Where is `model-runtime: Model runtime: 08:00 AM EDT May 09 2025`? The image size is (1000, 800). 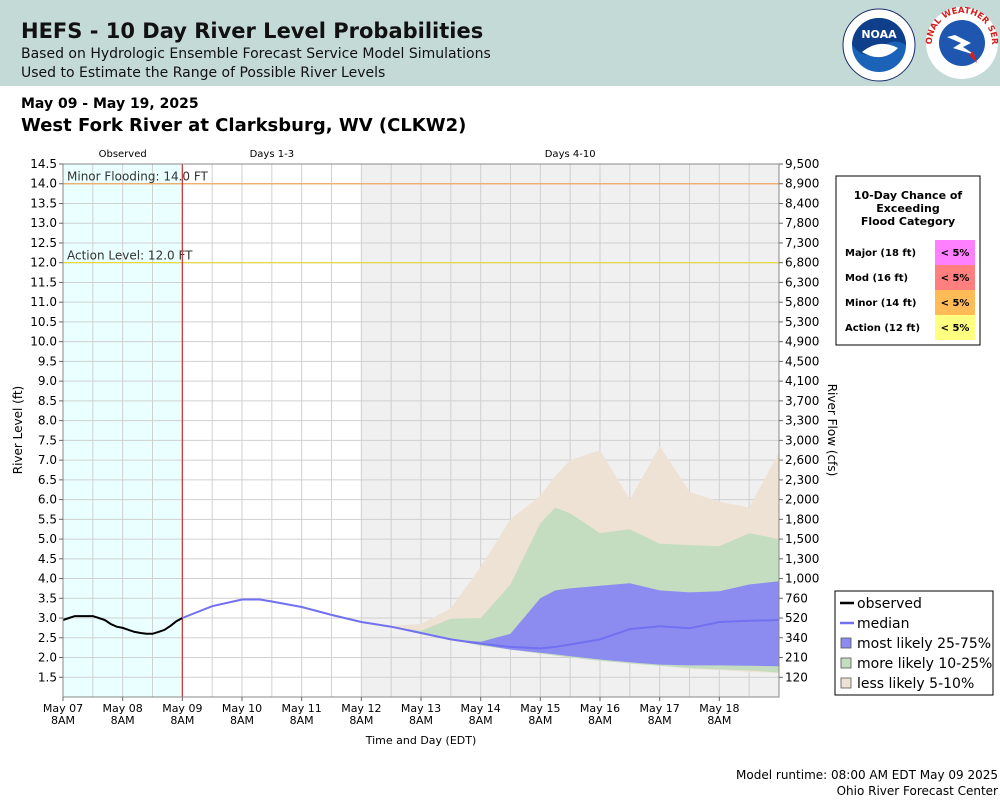
model-runtime: Model runtime: 08:00 AM EDT May 09 2025 is located at coordinates (867, 775).